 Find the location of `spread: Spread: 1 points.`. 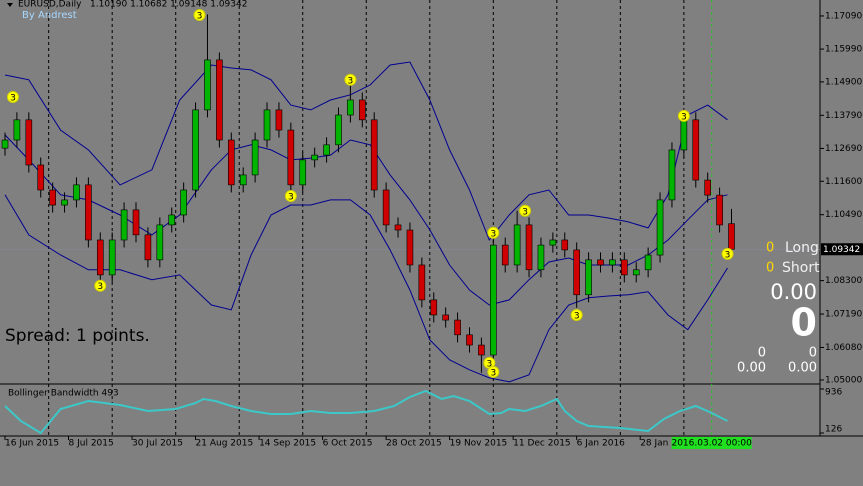

spread: Spread: 1 points. is located at coordinates (77, 336).